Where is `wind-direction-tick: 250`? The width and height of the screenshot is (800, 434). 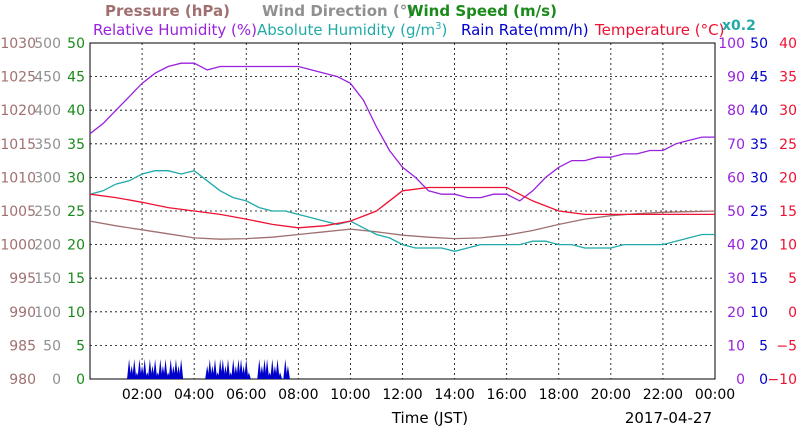
wind-direction-tick: 250 is located at coordinates (47, 212).